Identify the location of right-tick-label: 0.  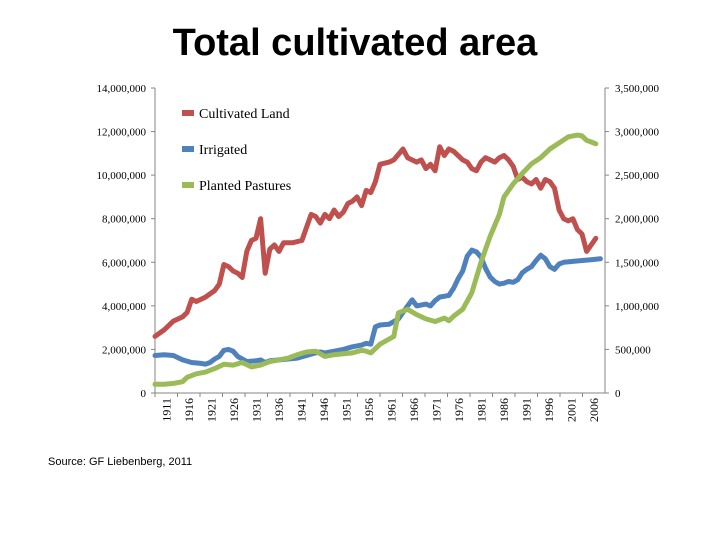
(618, 394).